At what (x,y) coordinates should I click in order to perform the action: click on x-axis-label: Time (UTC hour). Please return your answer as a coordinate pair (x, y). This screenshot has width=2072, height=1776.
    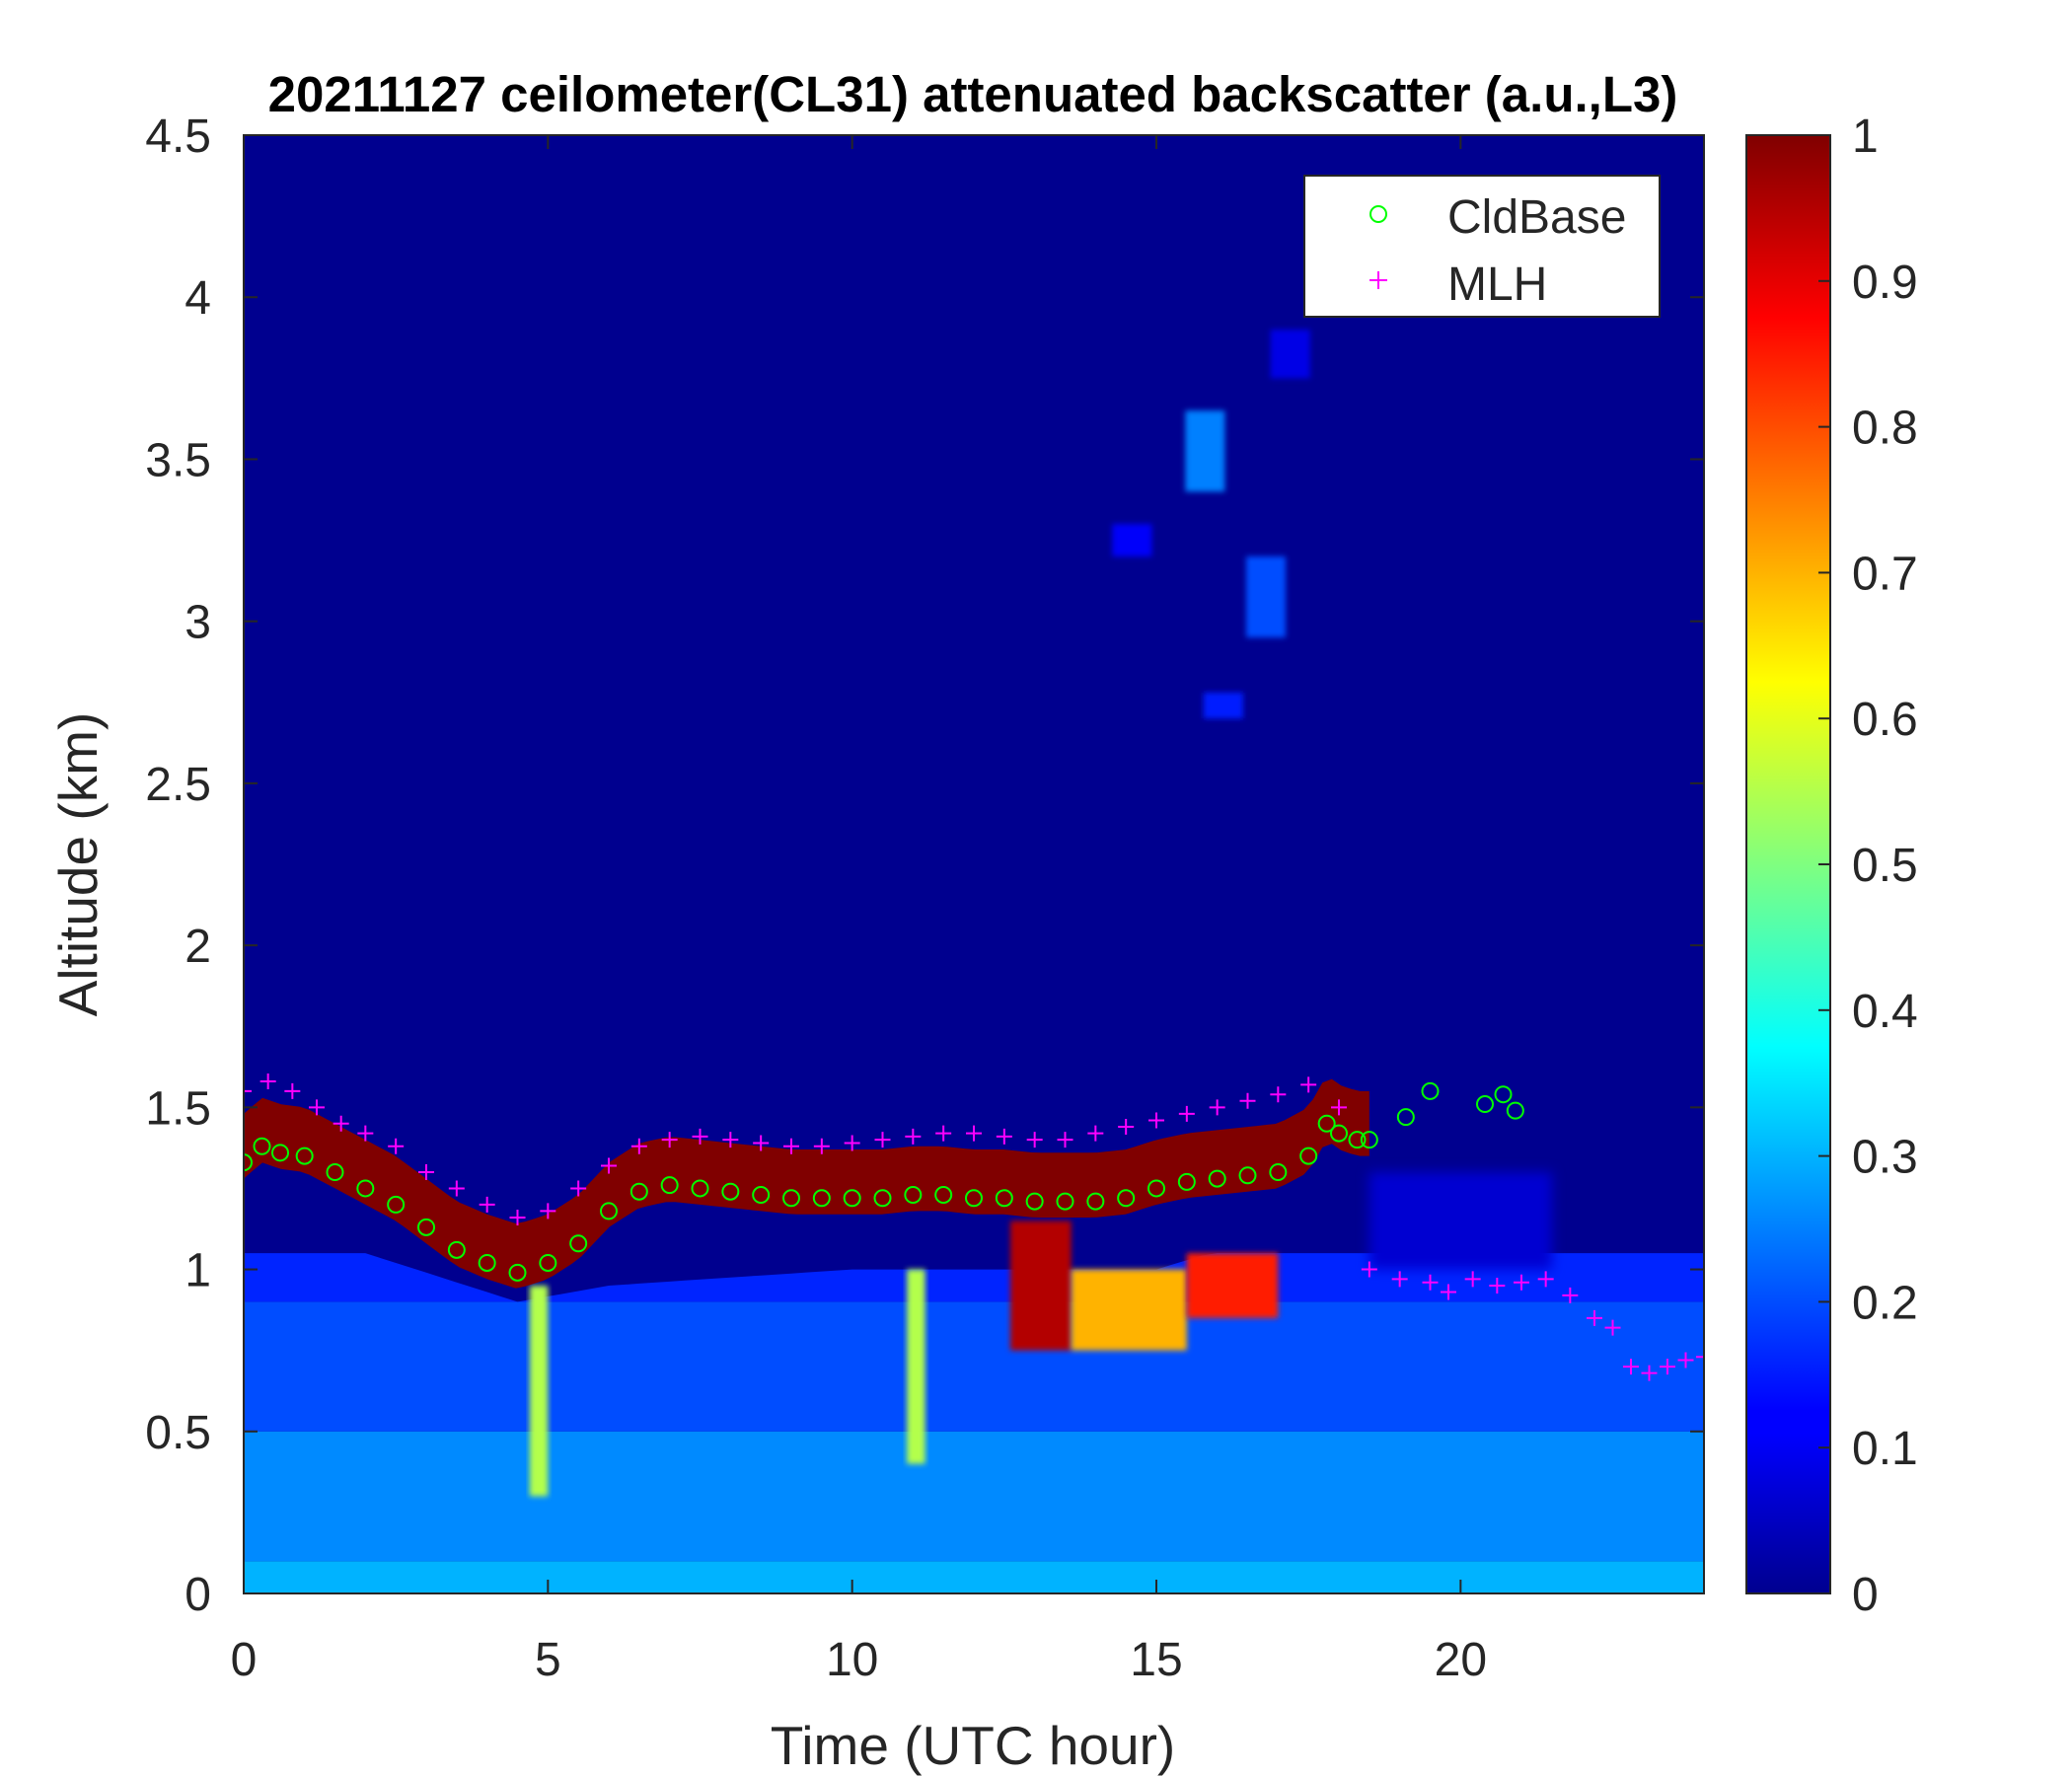
    Looking at the image, I should click on (974, 1746).